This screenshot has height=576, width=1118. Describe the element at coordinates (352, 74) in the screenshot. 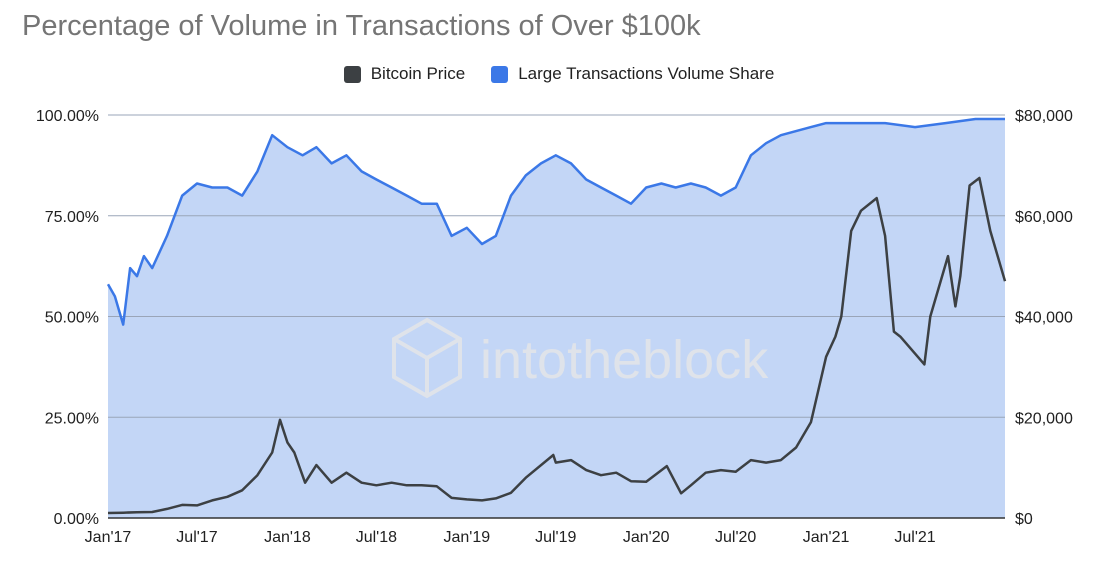

I see `legend-swatch-bitcoin-price` at that location.